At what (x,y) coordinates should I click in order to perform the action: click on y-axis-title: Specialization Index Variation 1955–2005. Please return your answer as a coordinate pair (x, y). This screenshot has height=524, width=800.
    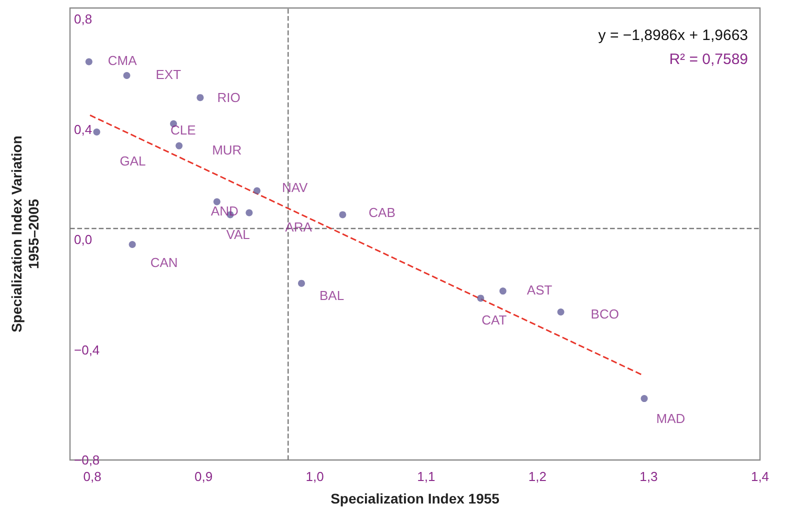
    Looking at the image, I should click on (25, 234).